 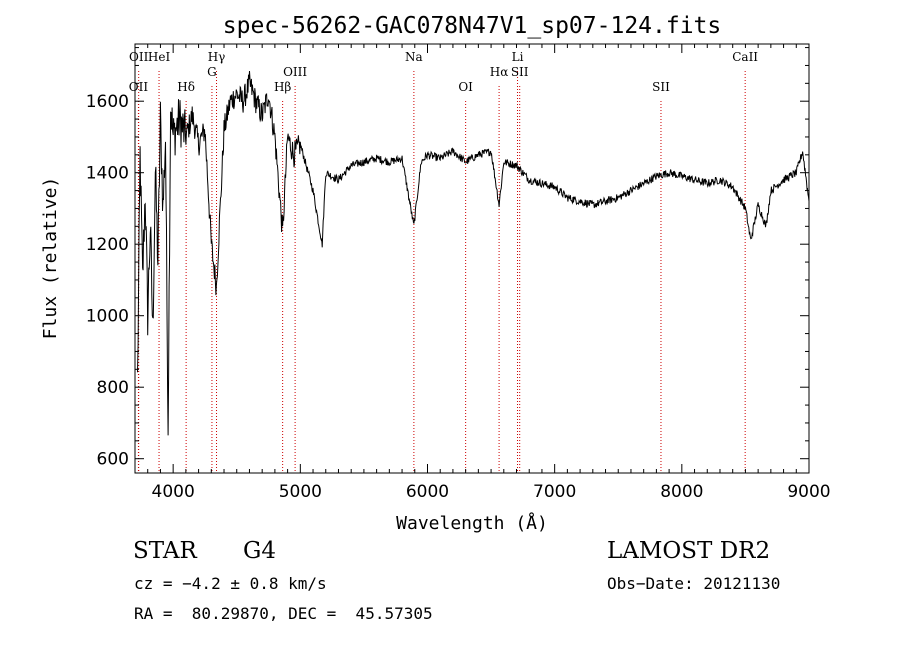 I want to click on observation-date: Obs−Date: 20121130, so click(x=694, y=583).